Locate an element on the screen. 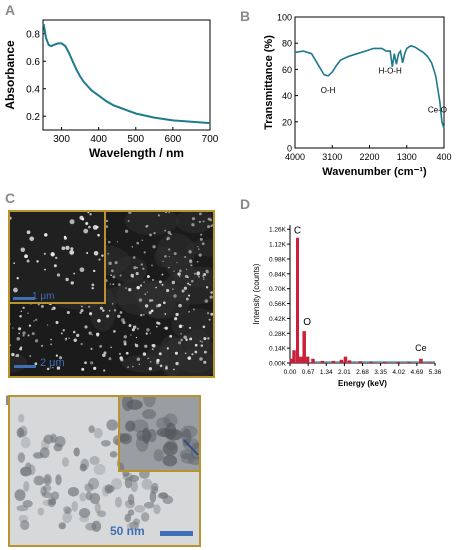 The height and width of the screenshot is (550, 457). tem-scale-label: 50 nm is located at coordinates (127, 531).